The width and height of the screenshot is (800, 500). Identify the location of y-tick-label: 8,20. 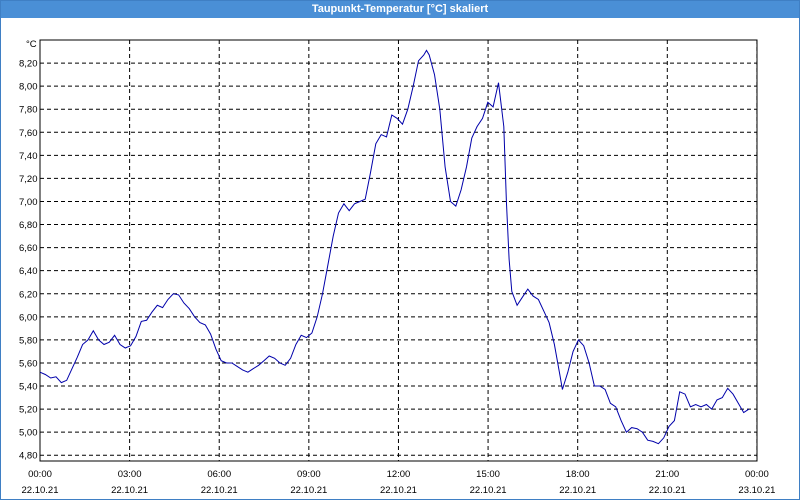
(28, 64).